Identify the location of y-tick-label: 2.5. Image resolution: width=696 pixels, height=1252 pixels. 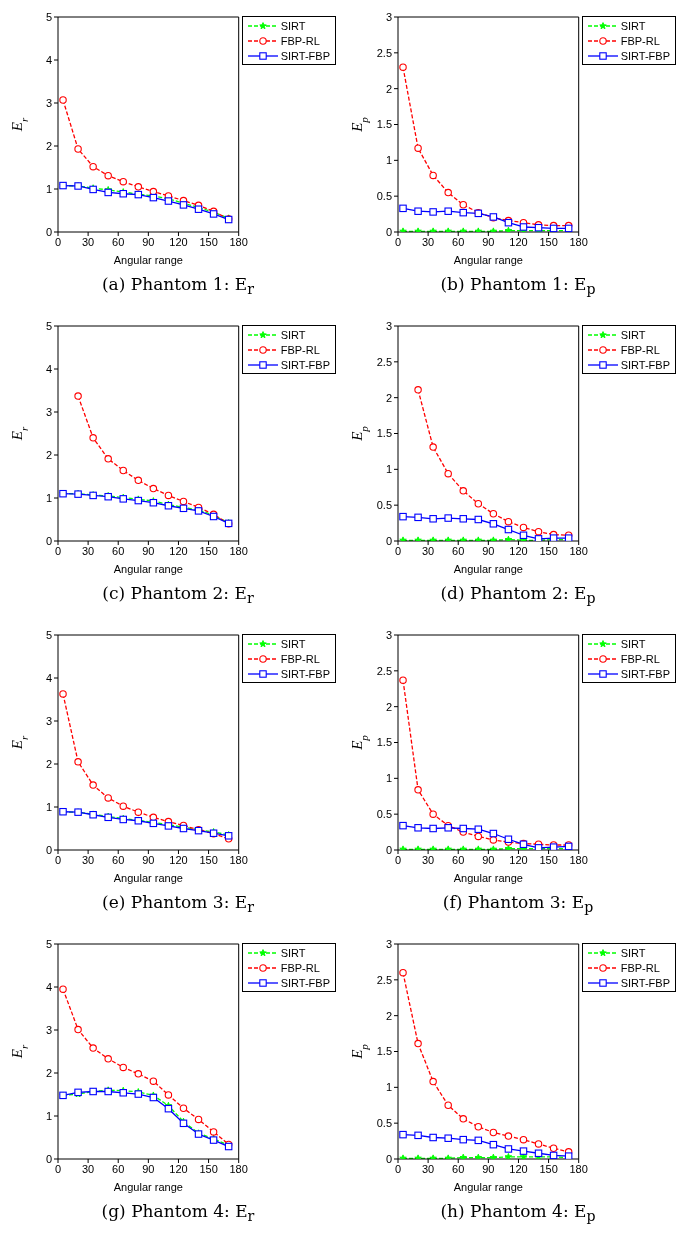
(384, 361).